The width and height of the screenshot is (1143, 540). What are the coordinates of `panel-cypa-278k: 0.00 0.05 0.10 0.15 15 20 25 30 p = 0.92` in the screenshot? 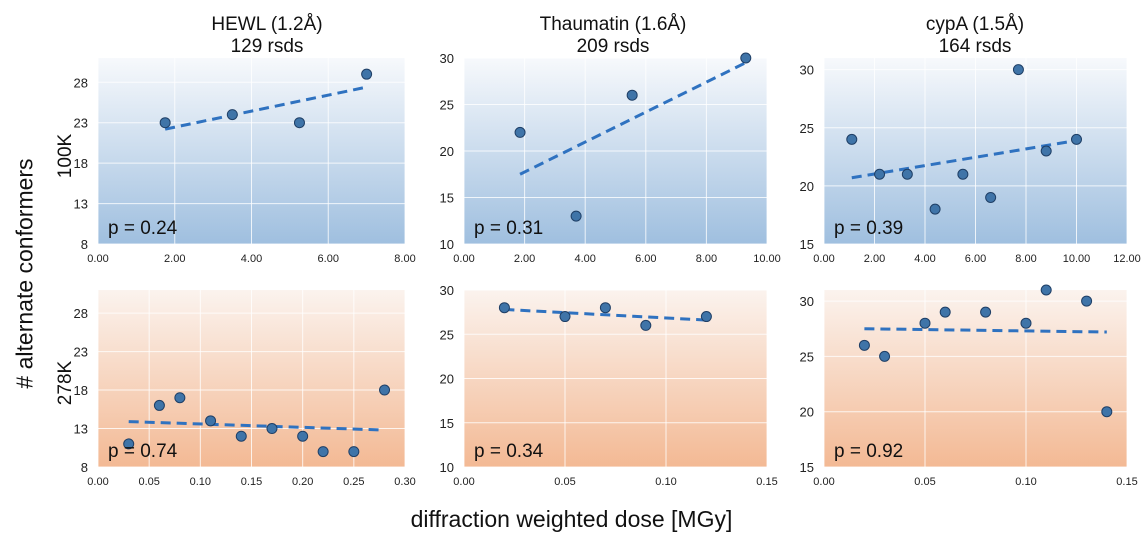 It's located at (969, 386).